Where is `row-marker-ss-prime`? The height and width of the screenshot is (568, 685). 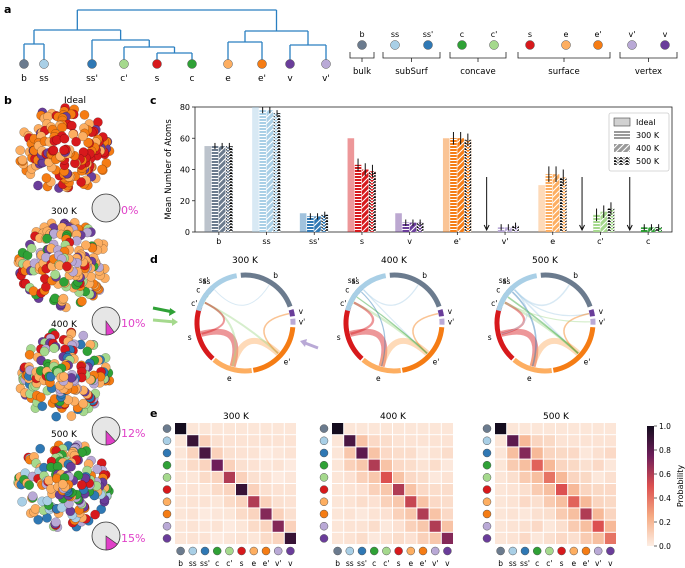 row-marker-ss-prime is located at coordinates (324, 453).